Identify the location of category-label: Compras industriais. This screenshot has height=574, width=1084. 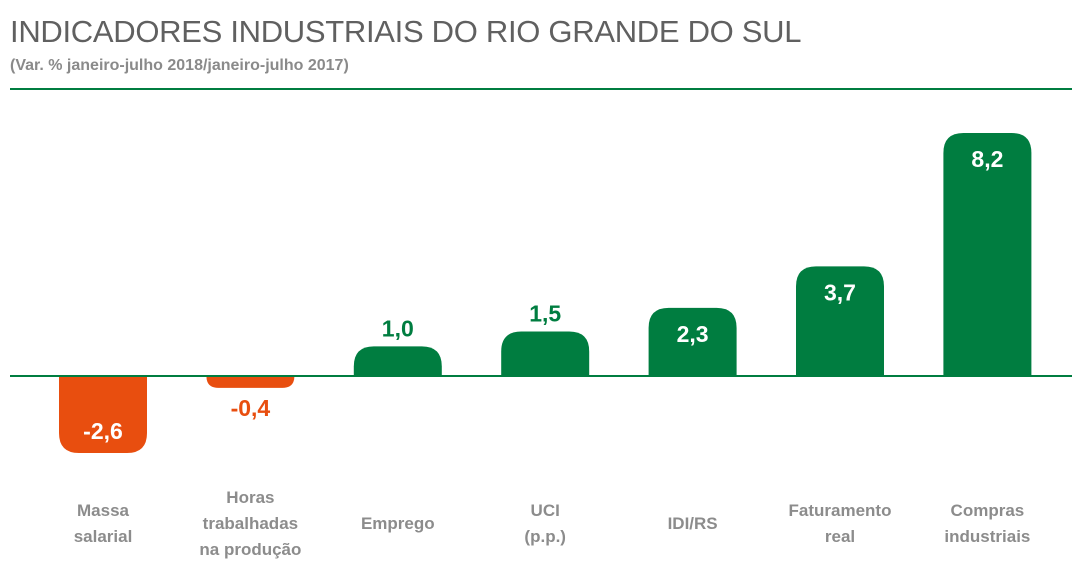
(987, 523).